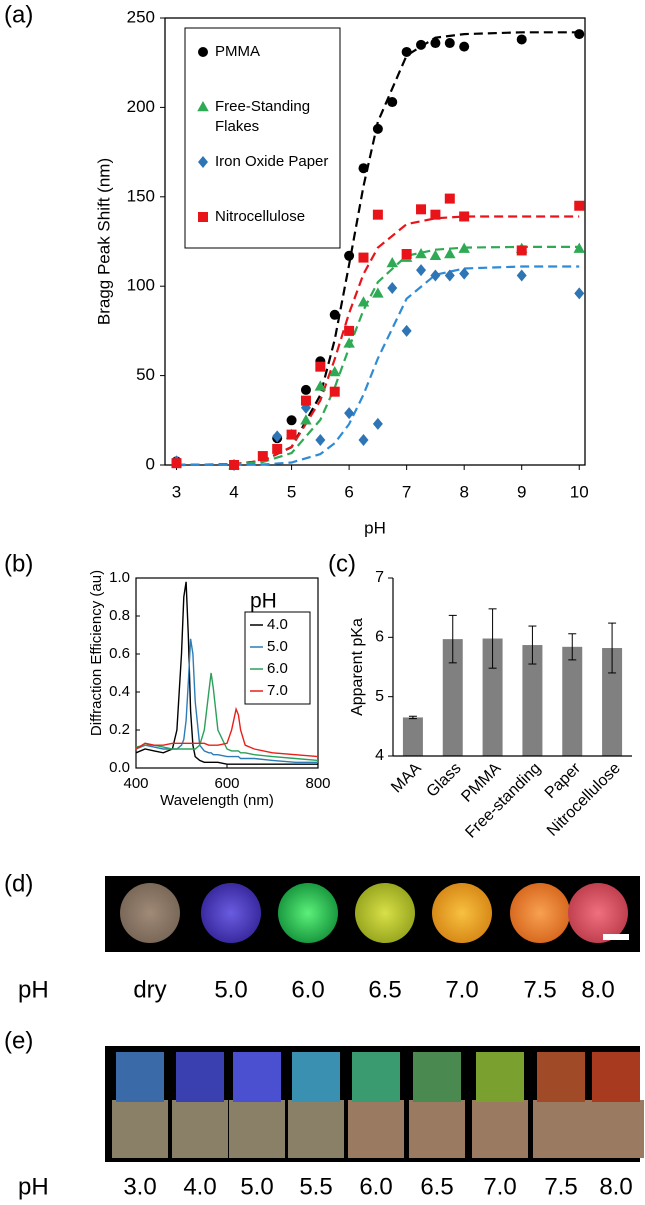  Describe the element at coordinates (379, 755) in the screenshot. I see `y-tick-label: 4` at that location.